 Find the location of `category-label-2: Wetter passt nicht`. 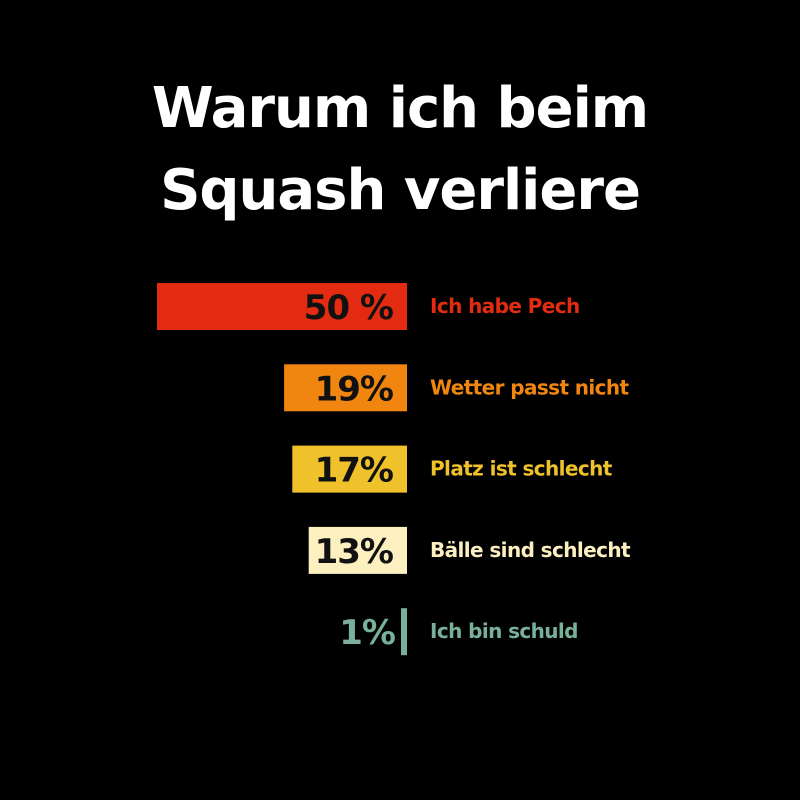

category-label-2: Wetter passt nicht is located at coordinates (530, 387).